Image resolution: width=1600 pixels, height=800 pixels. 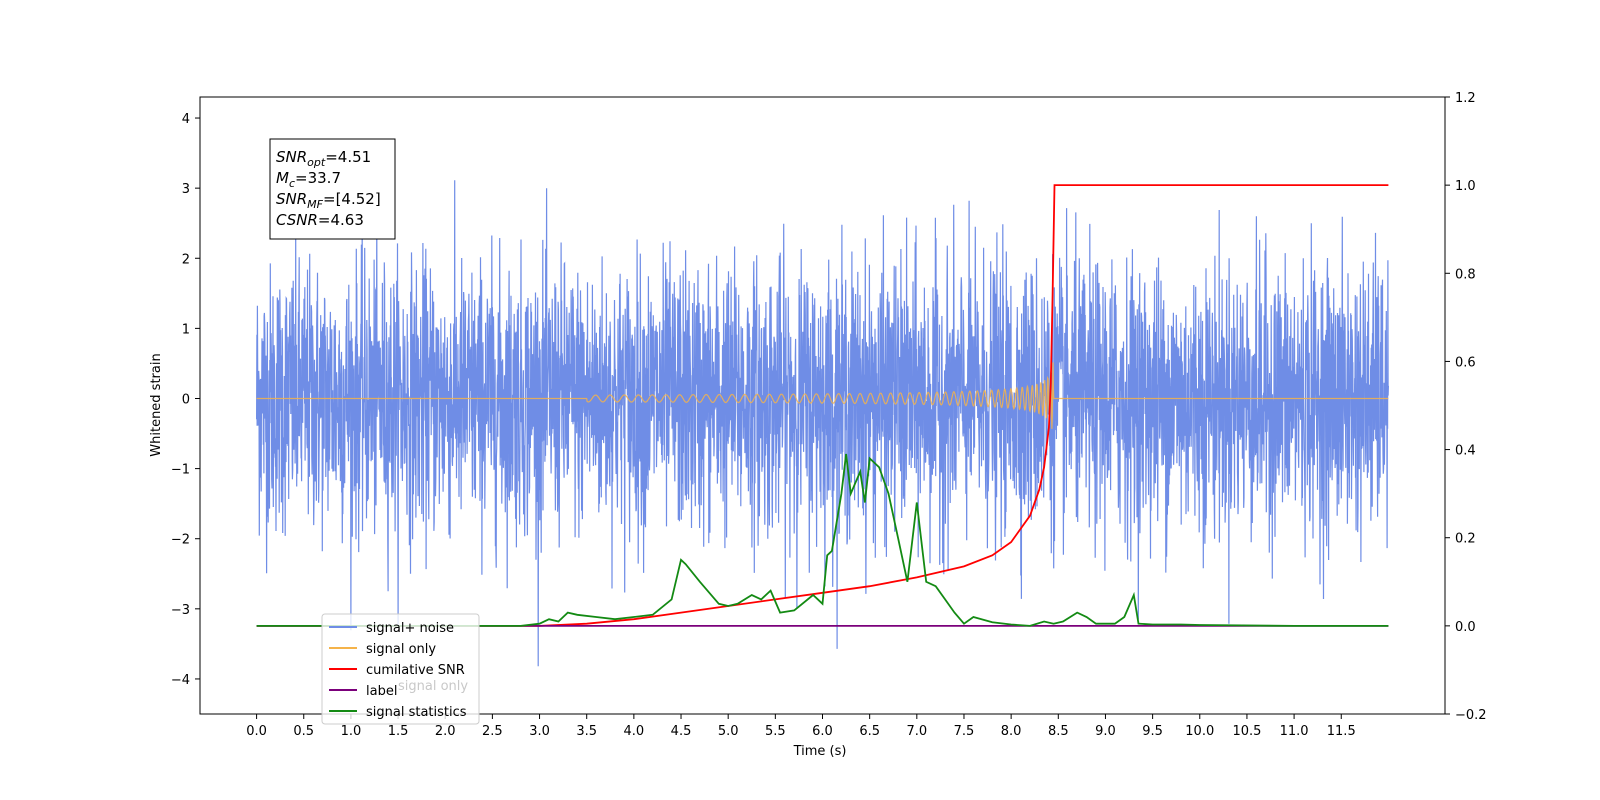 I want to click on x-tick-label: 7.0, so click(x=916, y=731).